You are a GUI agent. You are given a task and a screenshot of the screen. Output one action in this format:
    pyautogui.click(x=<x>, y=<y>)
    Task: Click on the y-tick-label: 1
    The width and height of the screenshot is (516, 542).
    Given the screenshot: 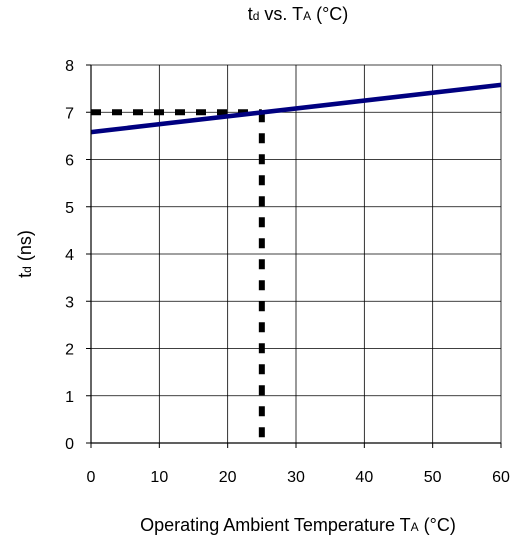 What is the action you would take?
    pyautogui.click(x=69, y=397)
    